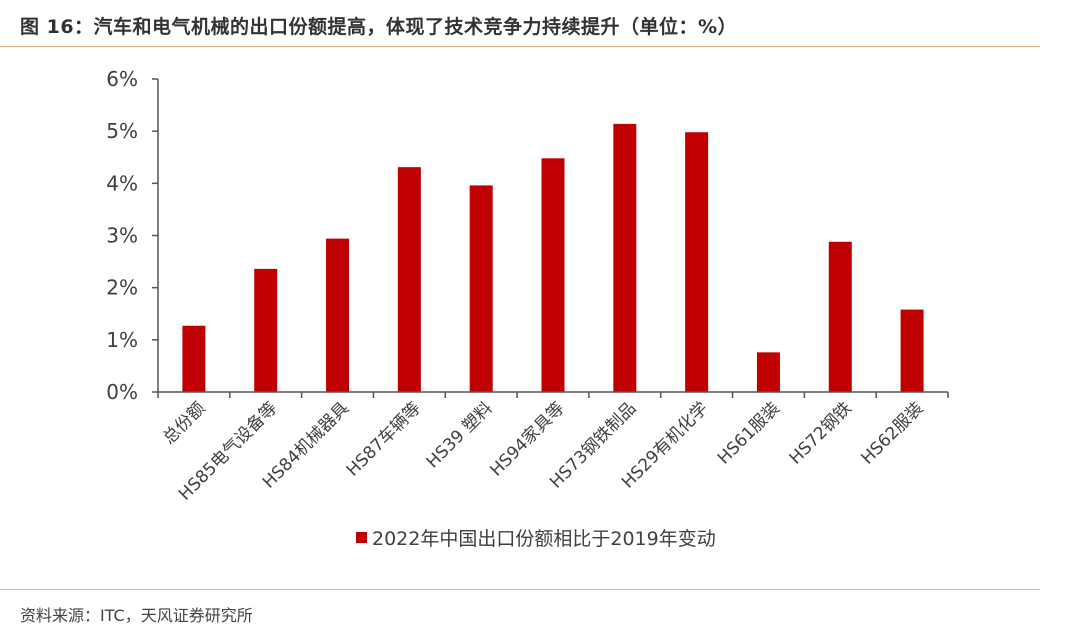 This screenshot has height=636, width=1080. What do you see at coordinates (892, 433) in the screenshot?
I see `x-tick-label: HS62服装` at bounding box center [892, 433].